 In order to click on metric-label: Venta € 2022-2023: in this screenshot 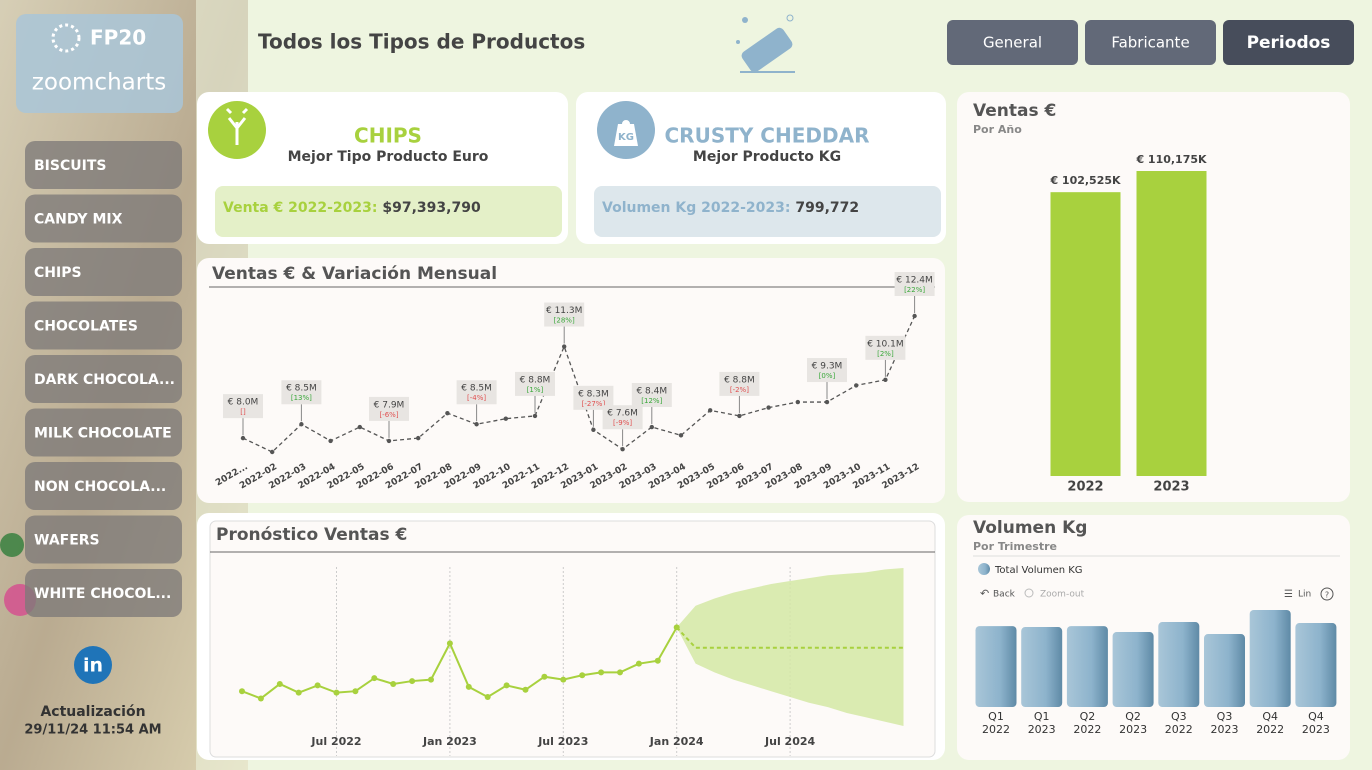, I will do `click(300, 208)`.